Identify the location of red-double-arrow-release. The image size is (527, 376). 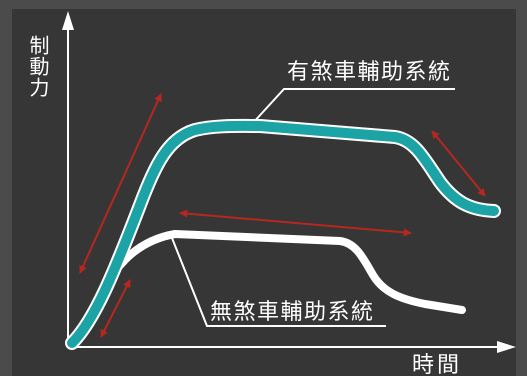
(458, 163).